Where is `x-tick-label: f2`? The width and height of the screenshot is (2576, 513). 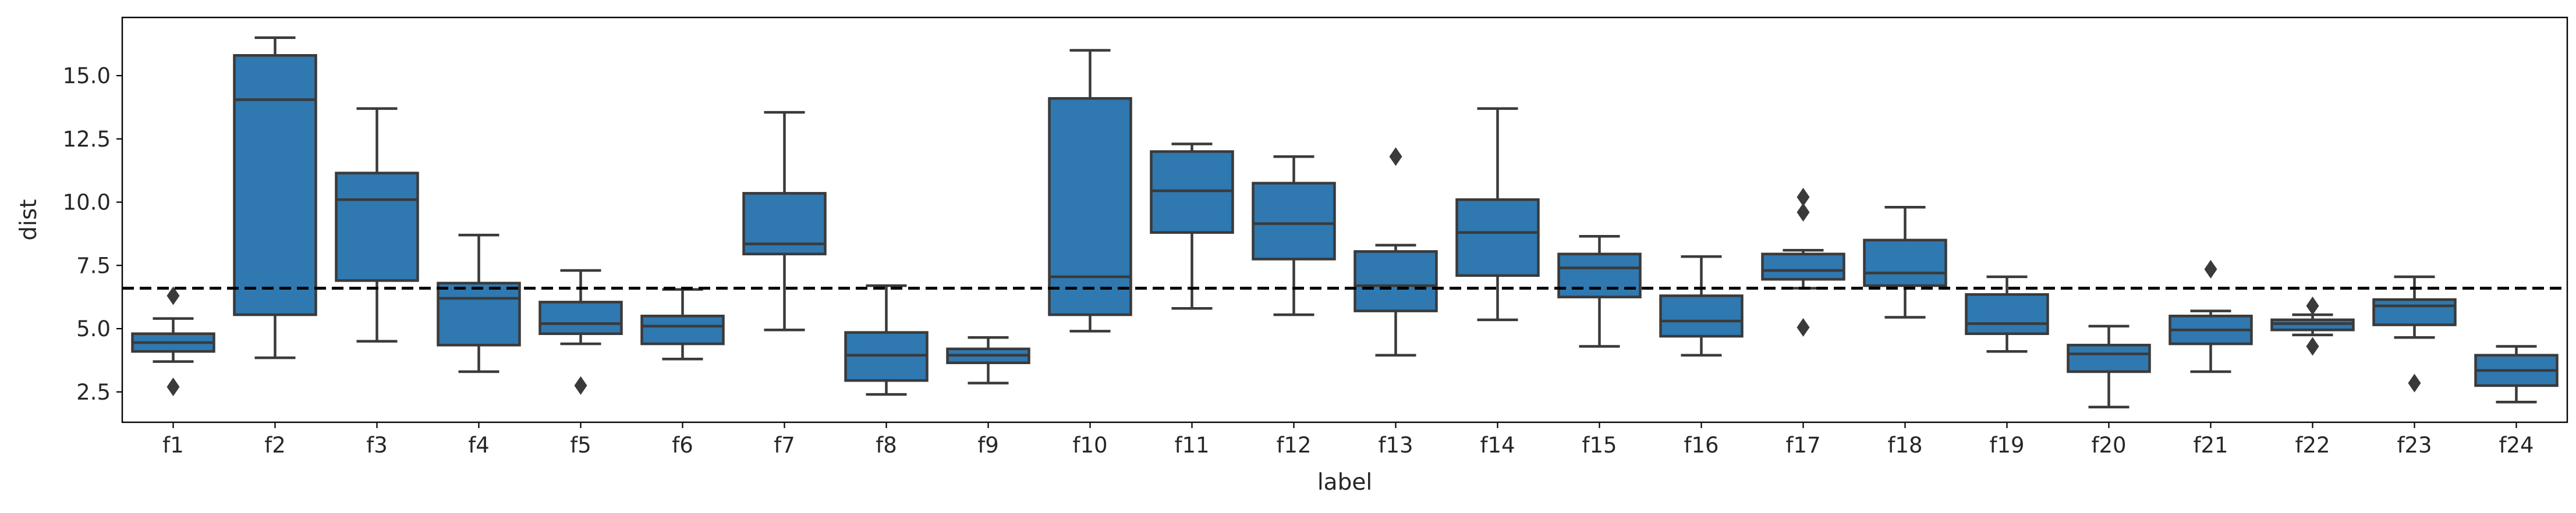 x-tick-label: f2 is located at coordinates (275, 445).